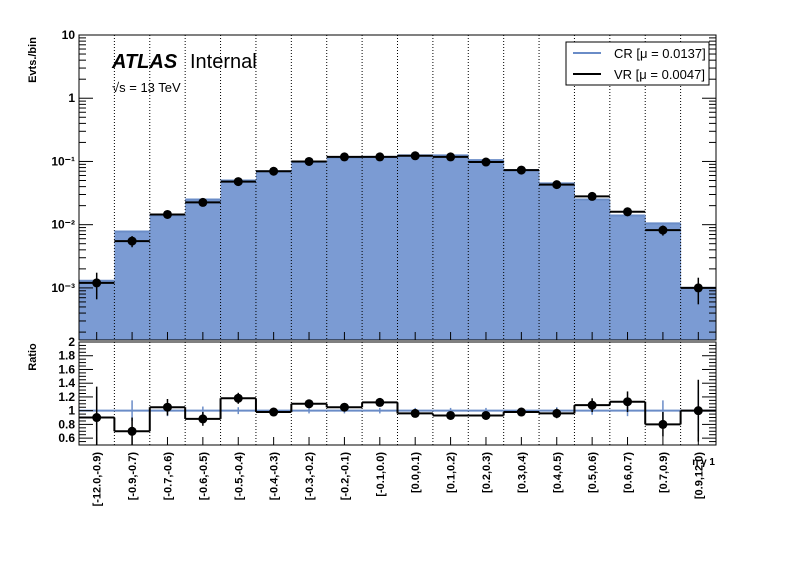 The image size is (796, 577). What do you see at coordinates (659, 74) in the screenshot?
I see `legend-vr-label: VR [μ = 0.0047]` at bounding box center [659, 74].